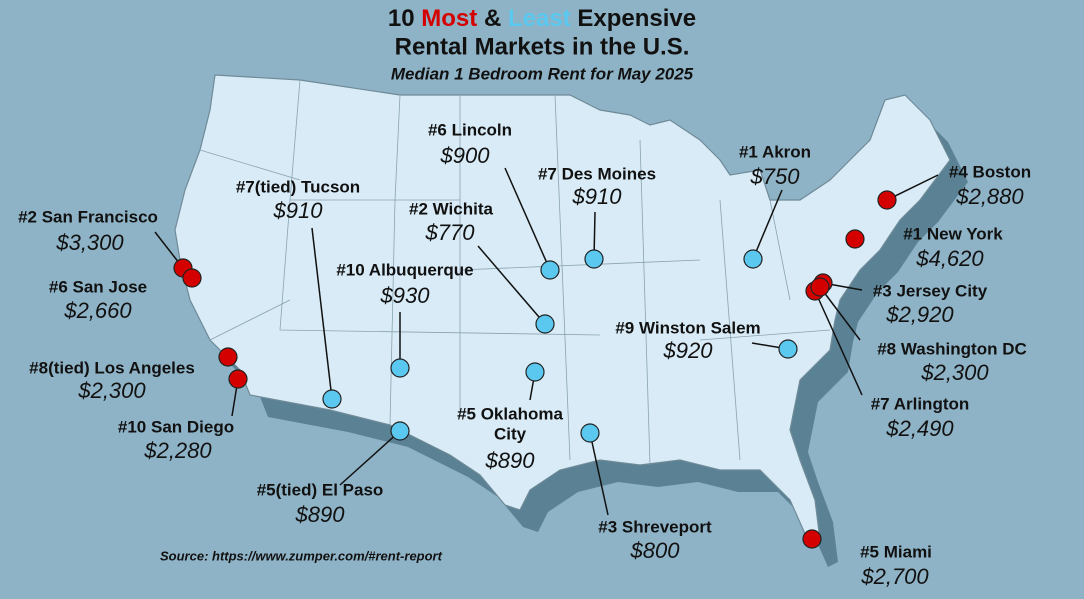 The width and height of the screenshot is (1084, 599). Describe the element at coordinates (597, 173) in the screenshot. I see `market-name: #7 Des Moines` at that location.